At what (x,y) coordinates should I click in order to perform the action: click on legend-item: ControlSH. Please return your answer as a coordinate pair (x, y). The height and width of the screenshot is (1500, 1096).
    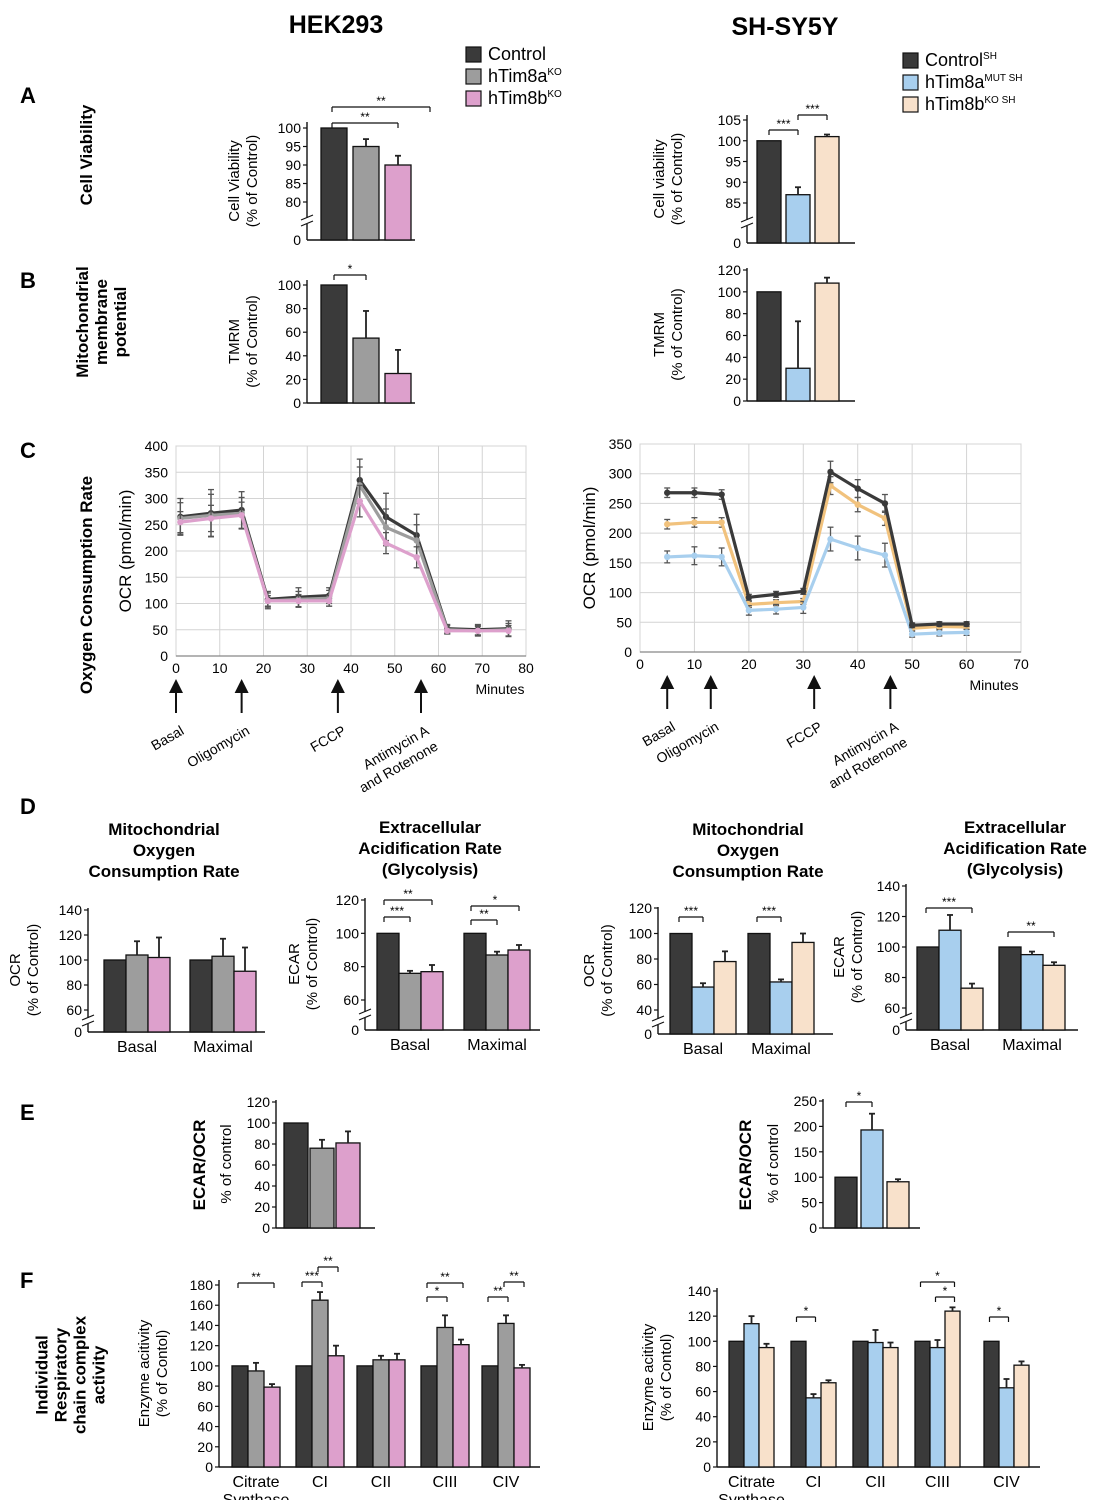
    Looking at the image, I should click on (949, 60).